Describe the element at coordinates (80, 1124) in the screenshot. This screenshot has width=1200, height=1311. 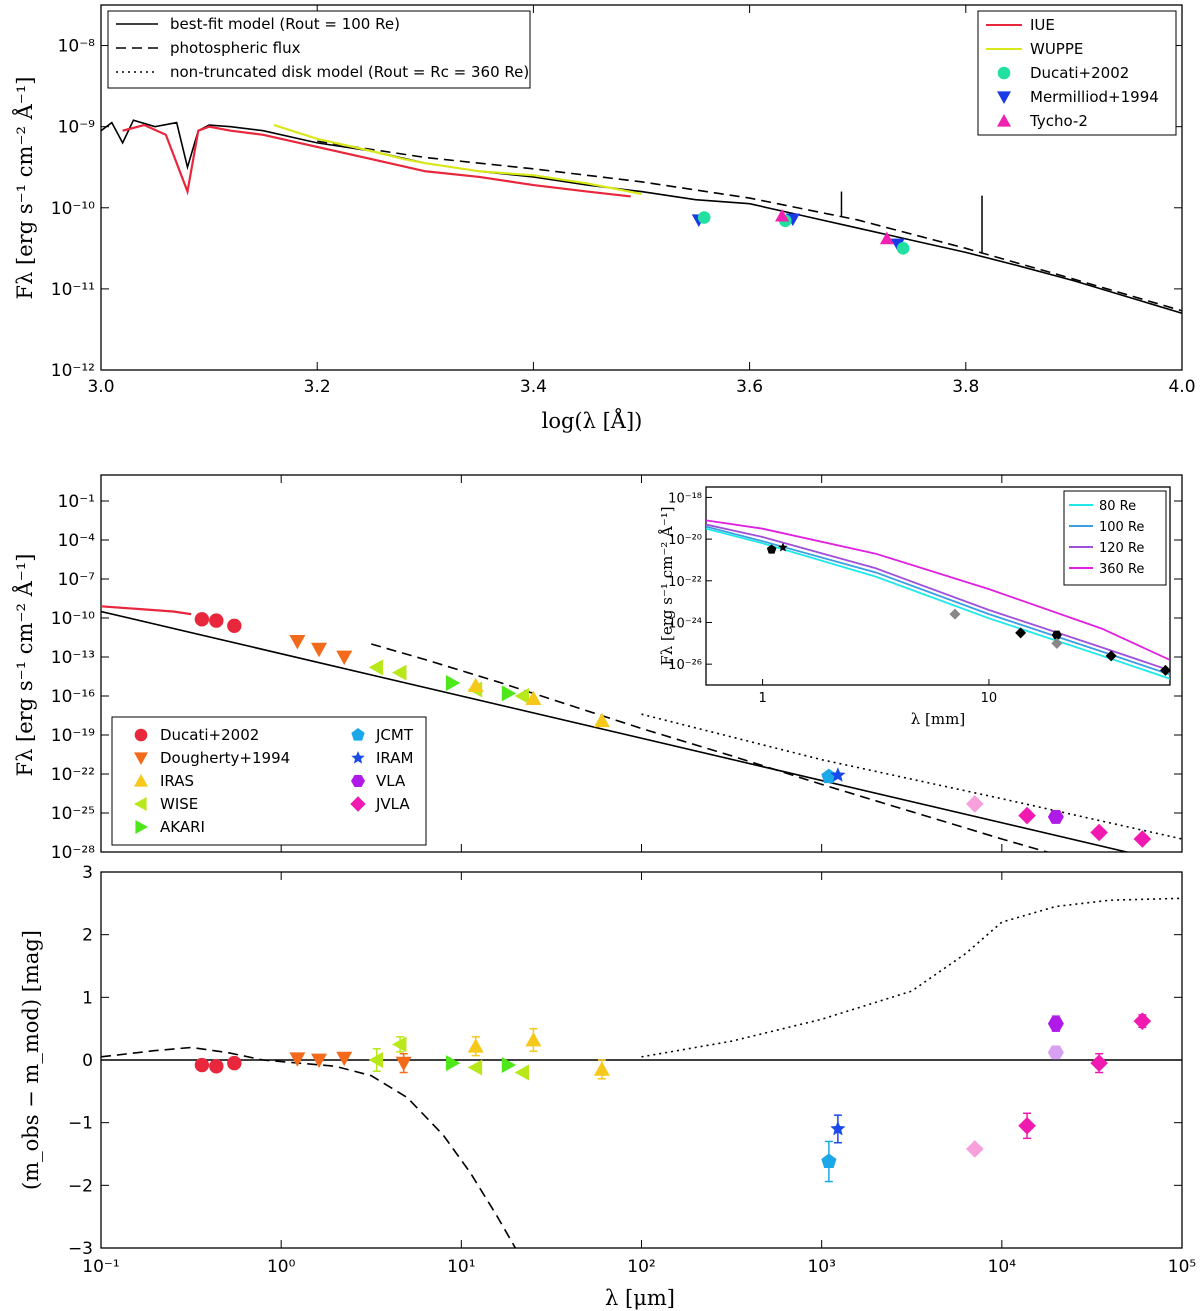
I see `bottom-y-tick-label: −1` at that location.